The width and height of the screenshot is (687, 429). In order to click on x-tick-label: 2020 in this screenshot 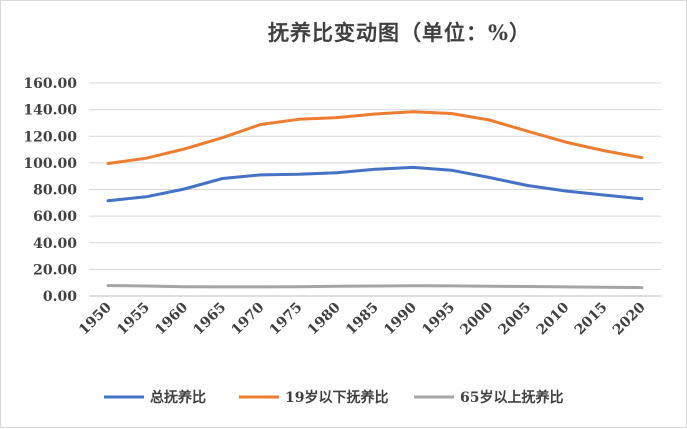, I will do `click(629, 318)`.